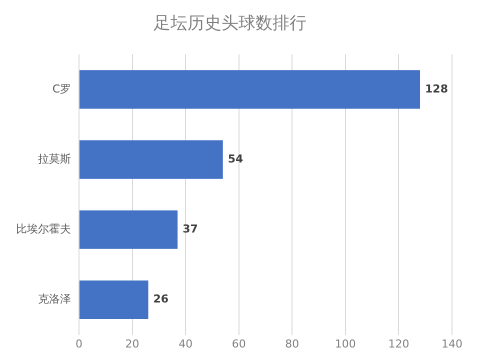 Image resolution: width=500 pixels, height=362 pixels. What do you see at coordinates (43, 229) in the screenshot?
I see `y-tick-label: 比埃尔霍夫` at bounding box center [43, 229].